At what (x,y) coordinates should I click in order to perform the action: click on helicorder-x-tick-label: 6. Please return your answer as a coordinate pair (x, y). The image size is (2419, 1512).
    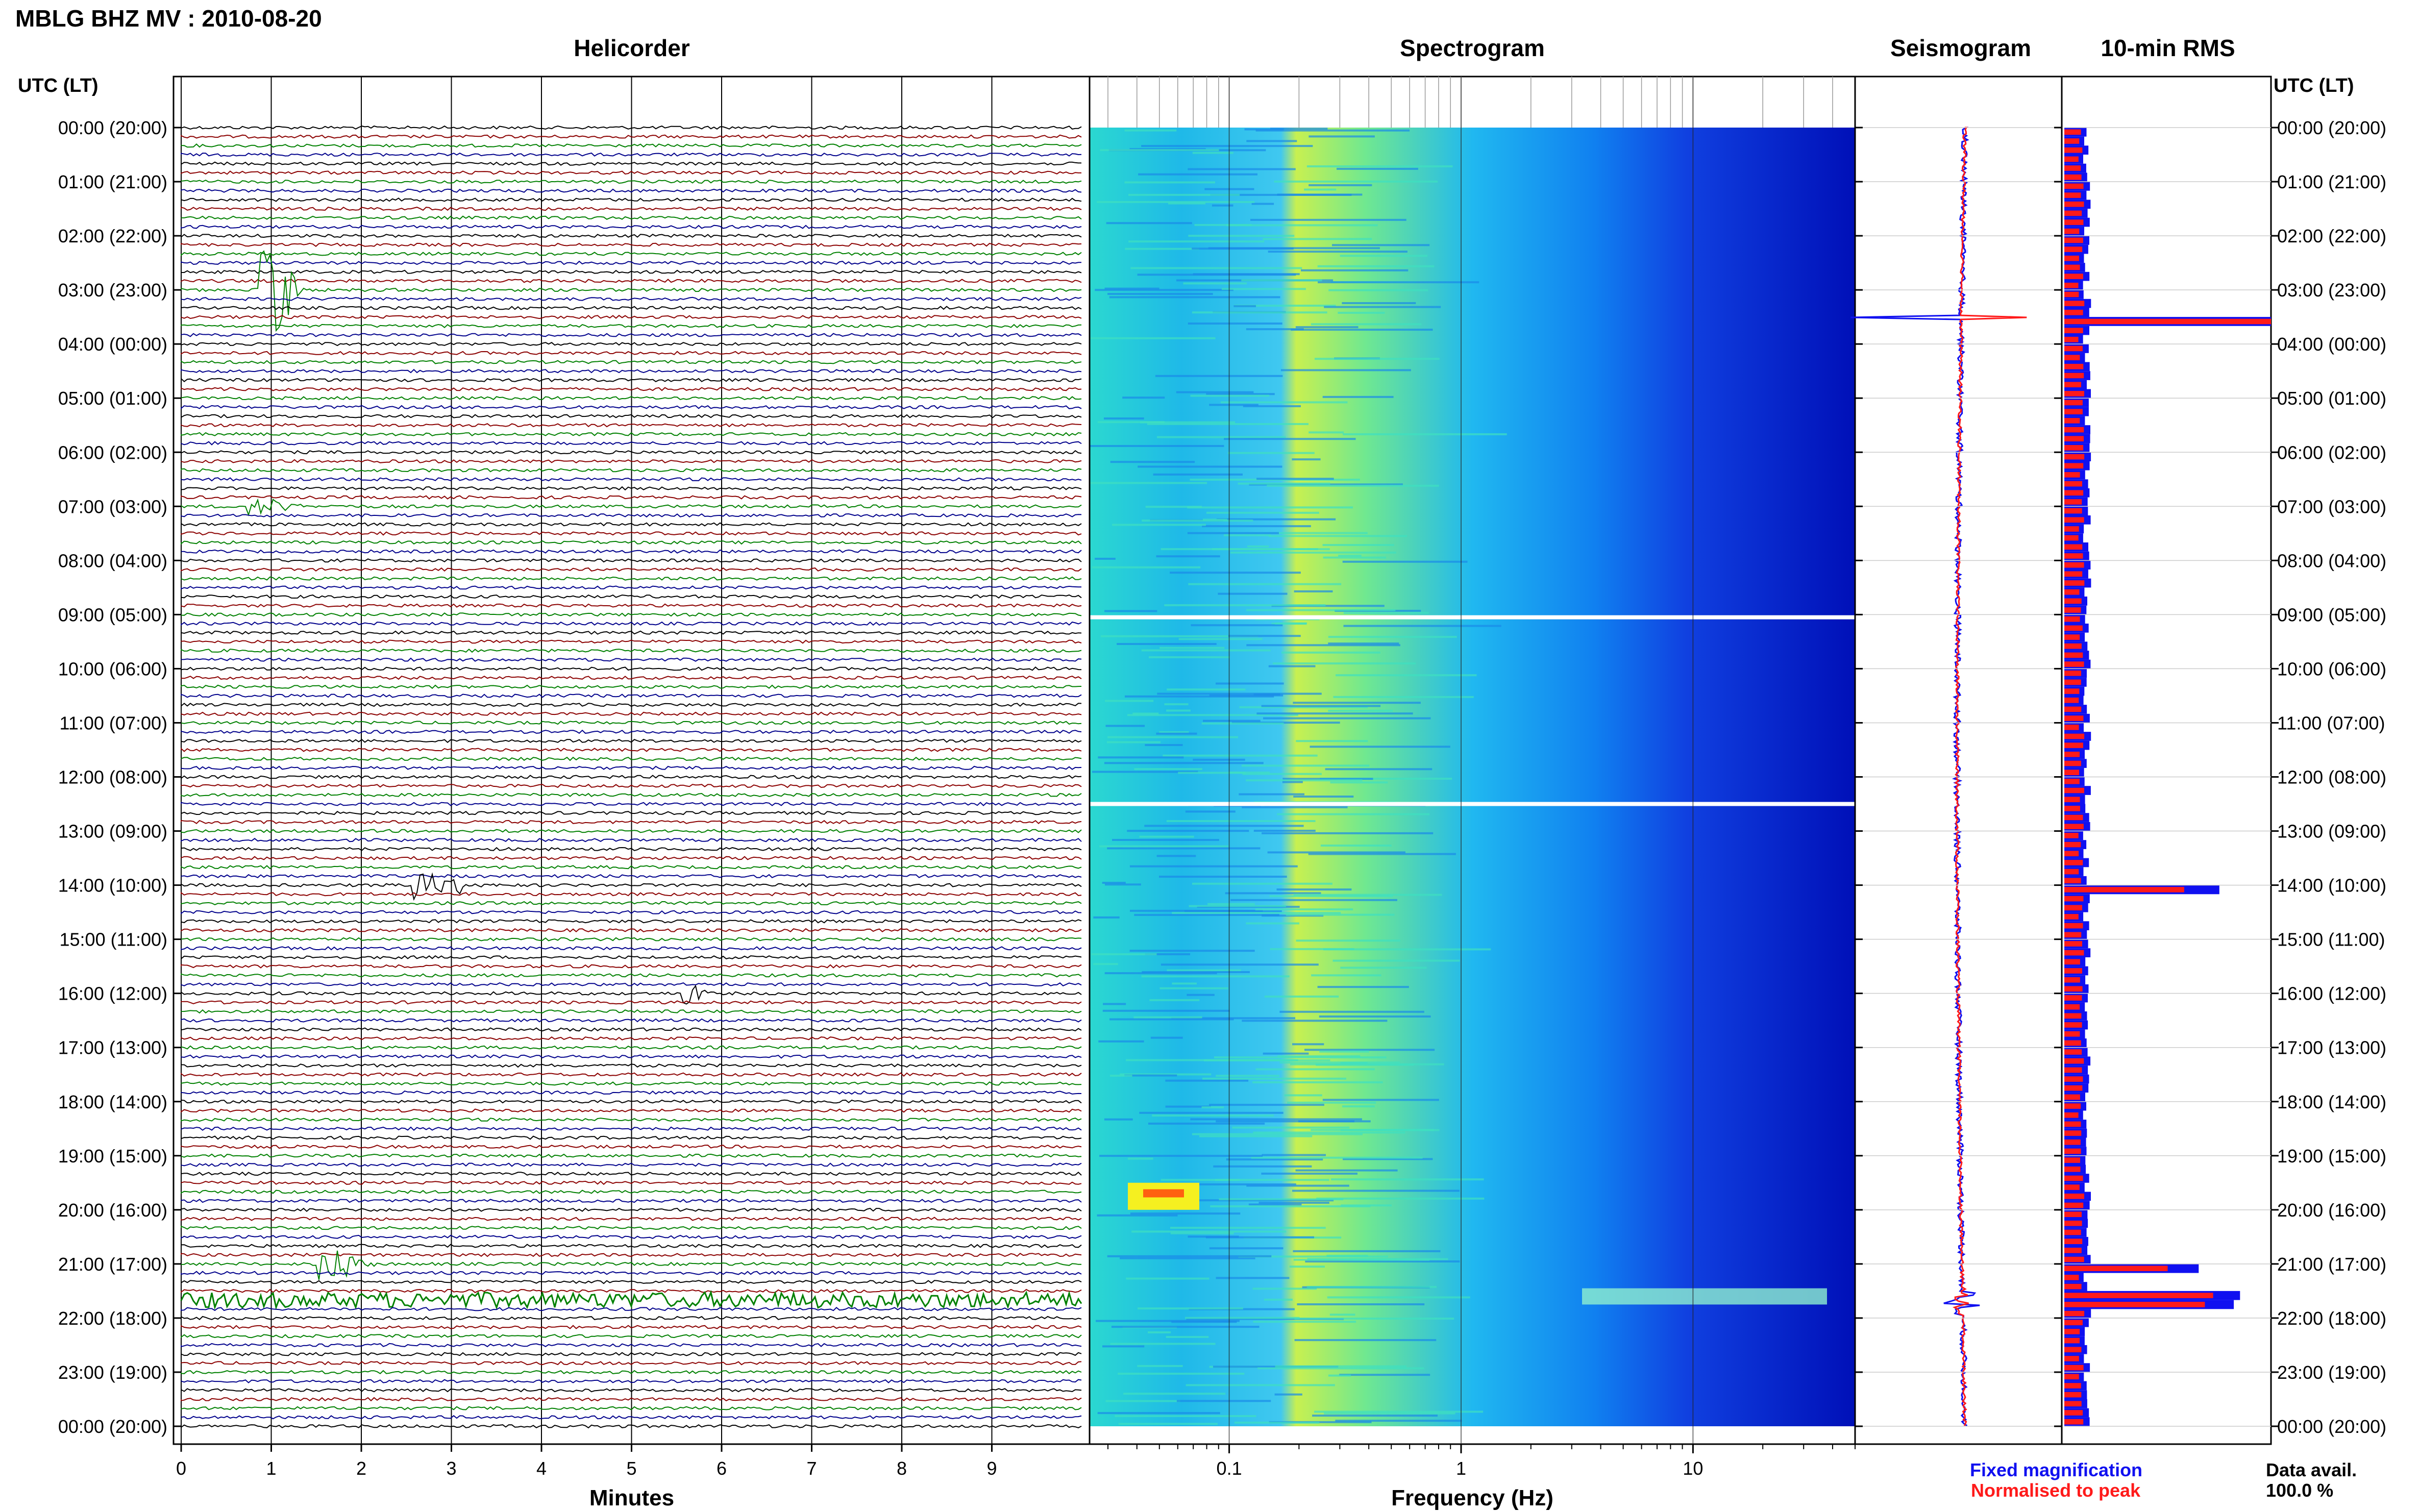
    Looking at the image, I should click on (722, 1468).